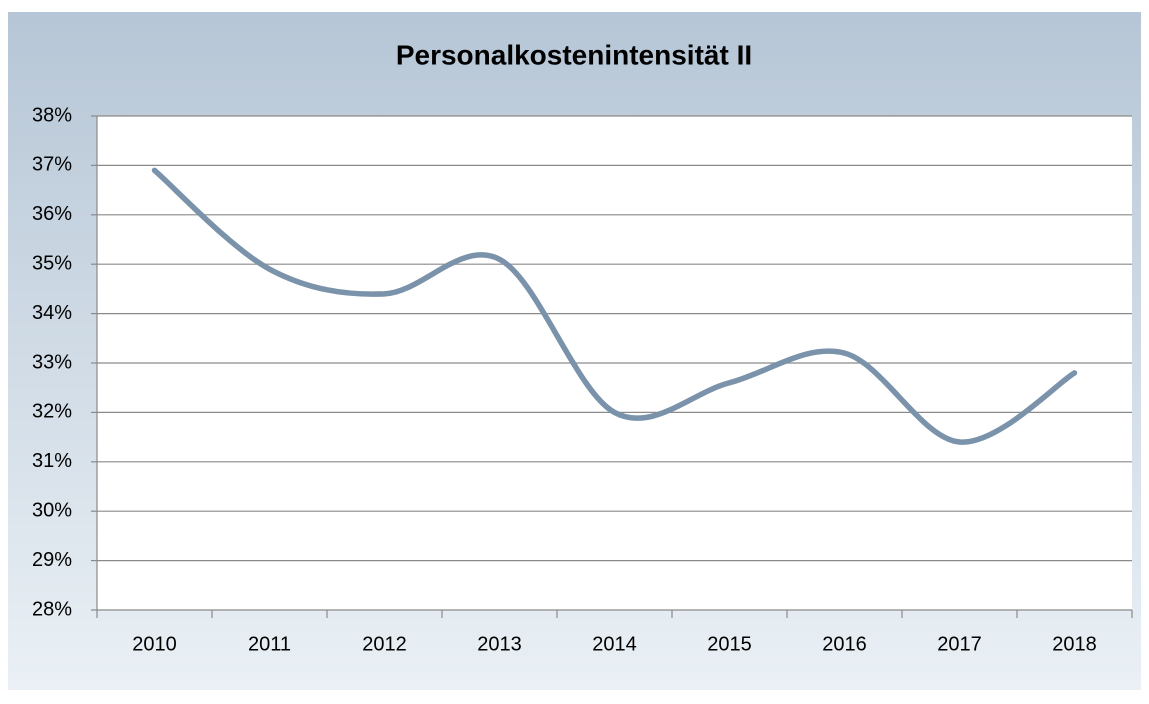  What do you see at coordinates (959, 644) in the screenshot?
I see `x-tick-label: 2017` at bounding box center [959, 644].